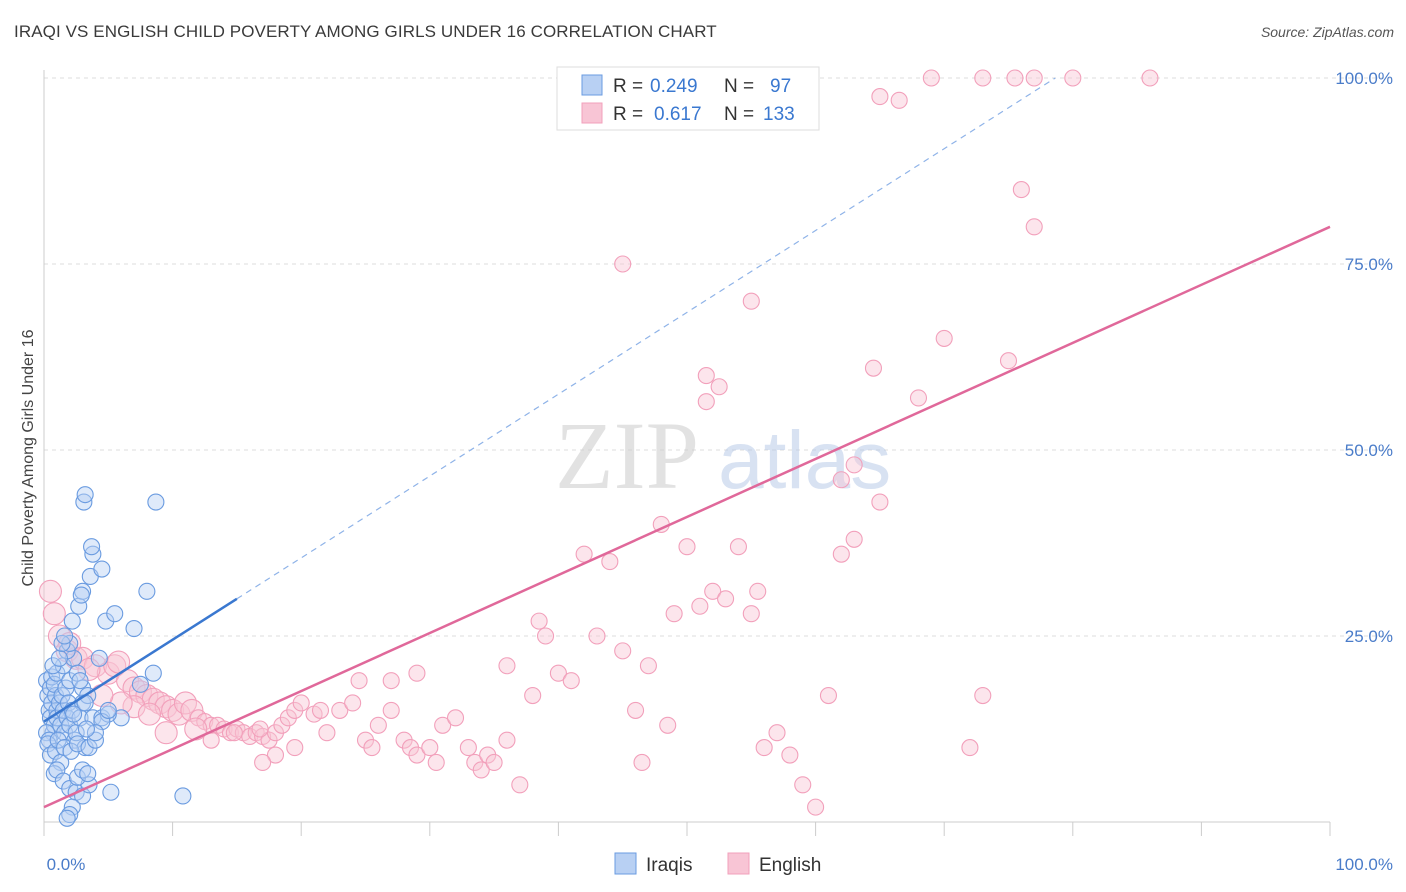 This screenshot has width=1406, height=892. Describe the element at coordinates (628, 86) in the screenshot. I see `legend-r-label-iraqis: R =` at that location.